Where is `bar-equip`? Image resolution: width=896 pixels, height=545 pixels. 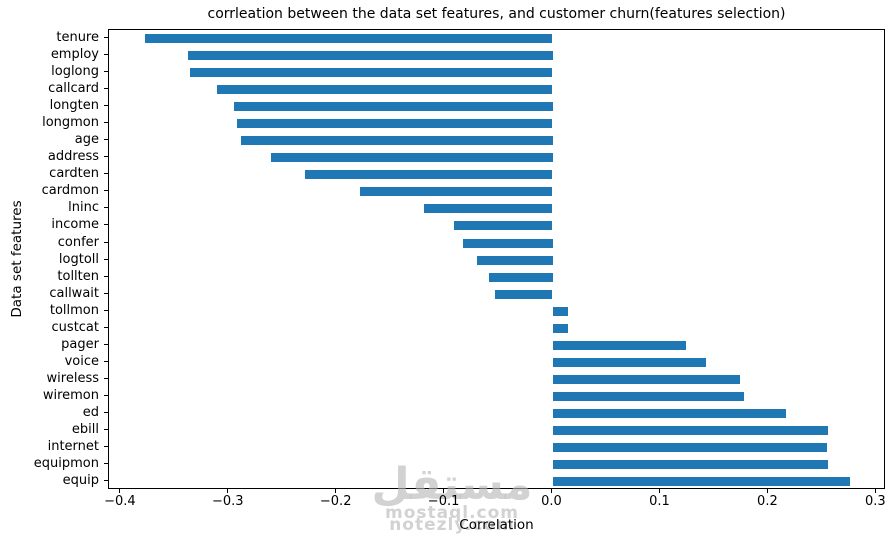 bar-equip is located at coordinates (701, 481).